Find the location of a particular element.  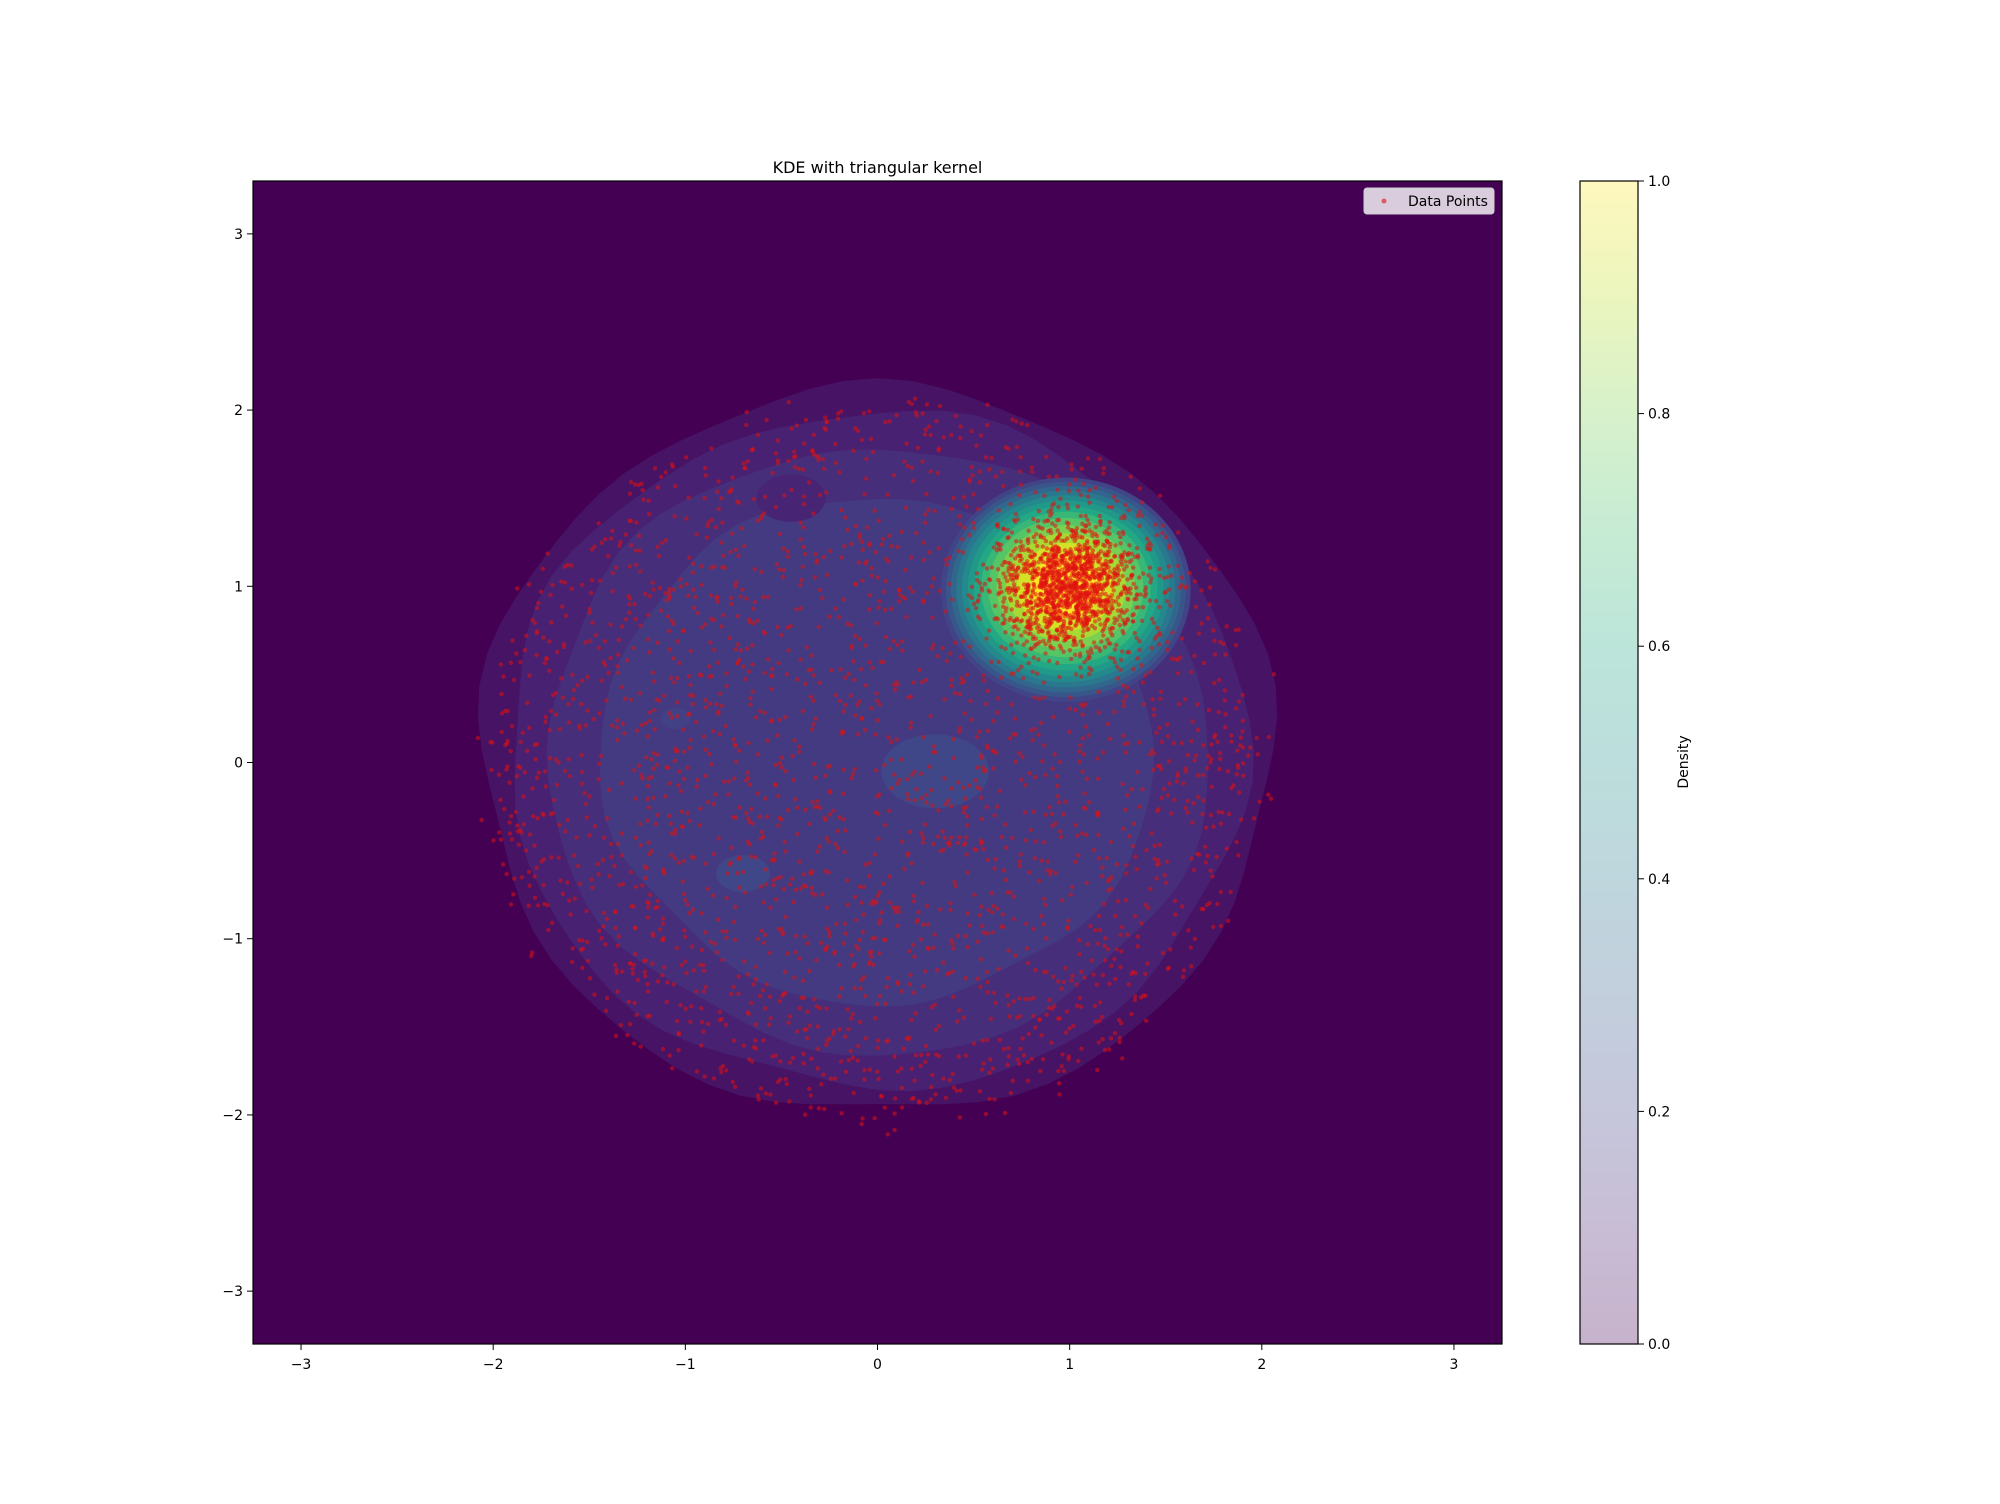

colorbar-tick-label: 0.4 is located at coordinates (1659, 880).